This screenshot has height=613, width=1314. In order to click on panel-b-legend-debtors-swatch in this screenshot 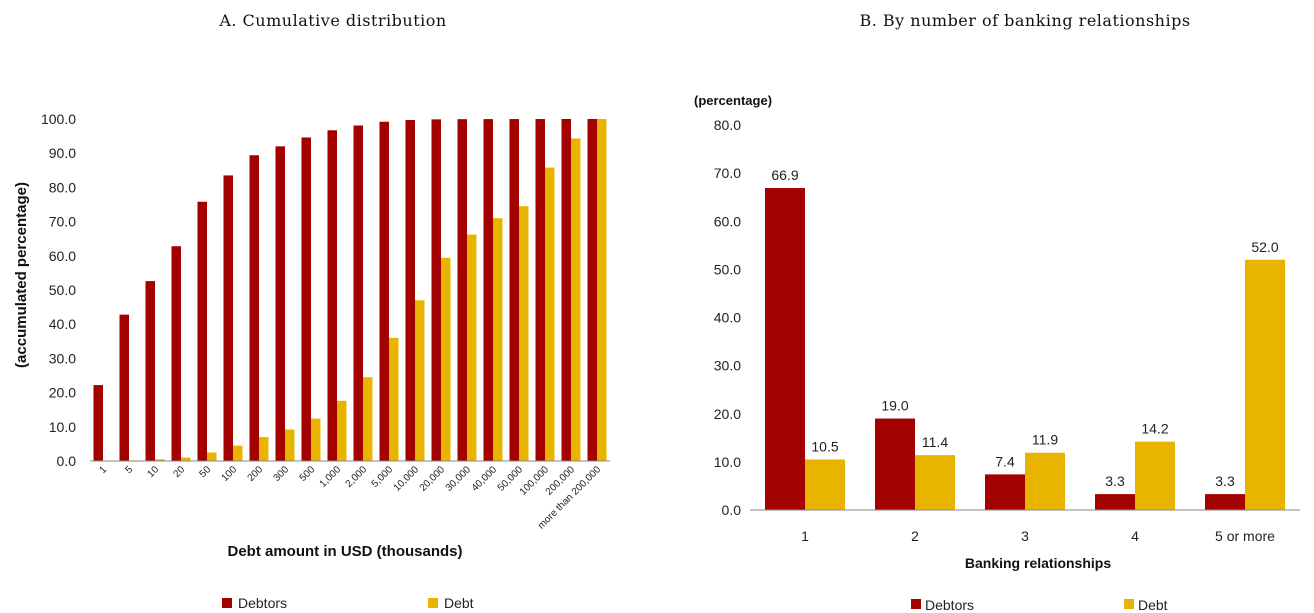, I will do `click(916, 604)`.